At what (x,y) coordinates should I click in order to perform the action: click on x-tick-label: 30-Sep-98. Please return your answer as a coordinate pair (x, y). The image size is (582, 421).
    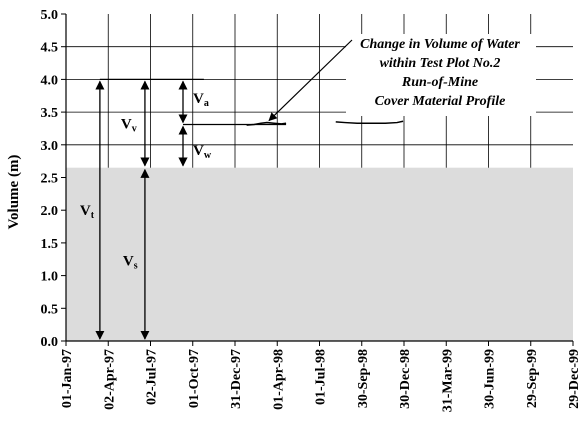
    Looking at the image, I should click on (363, 378).